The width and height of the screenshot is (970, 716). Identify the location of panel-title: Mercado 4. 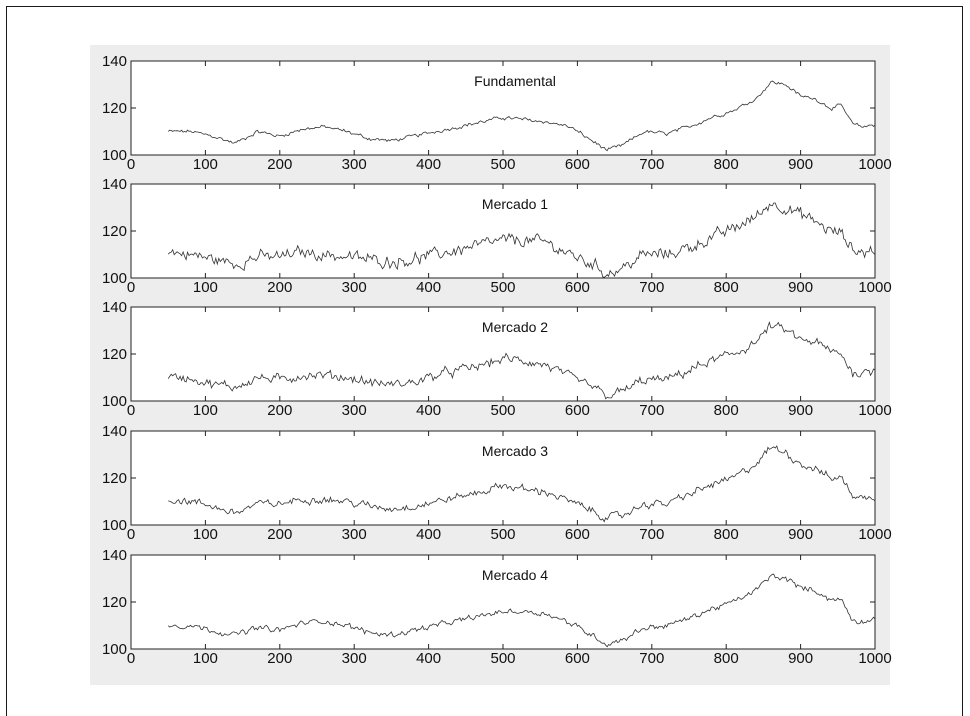
(515, 575).